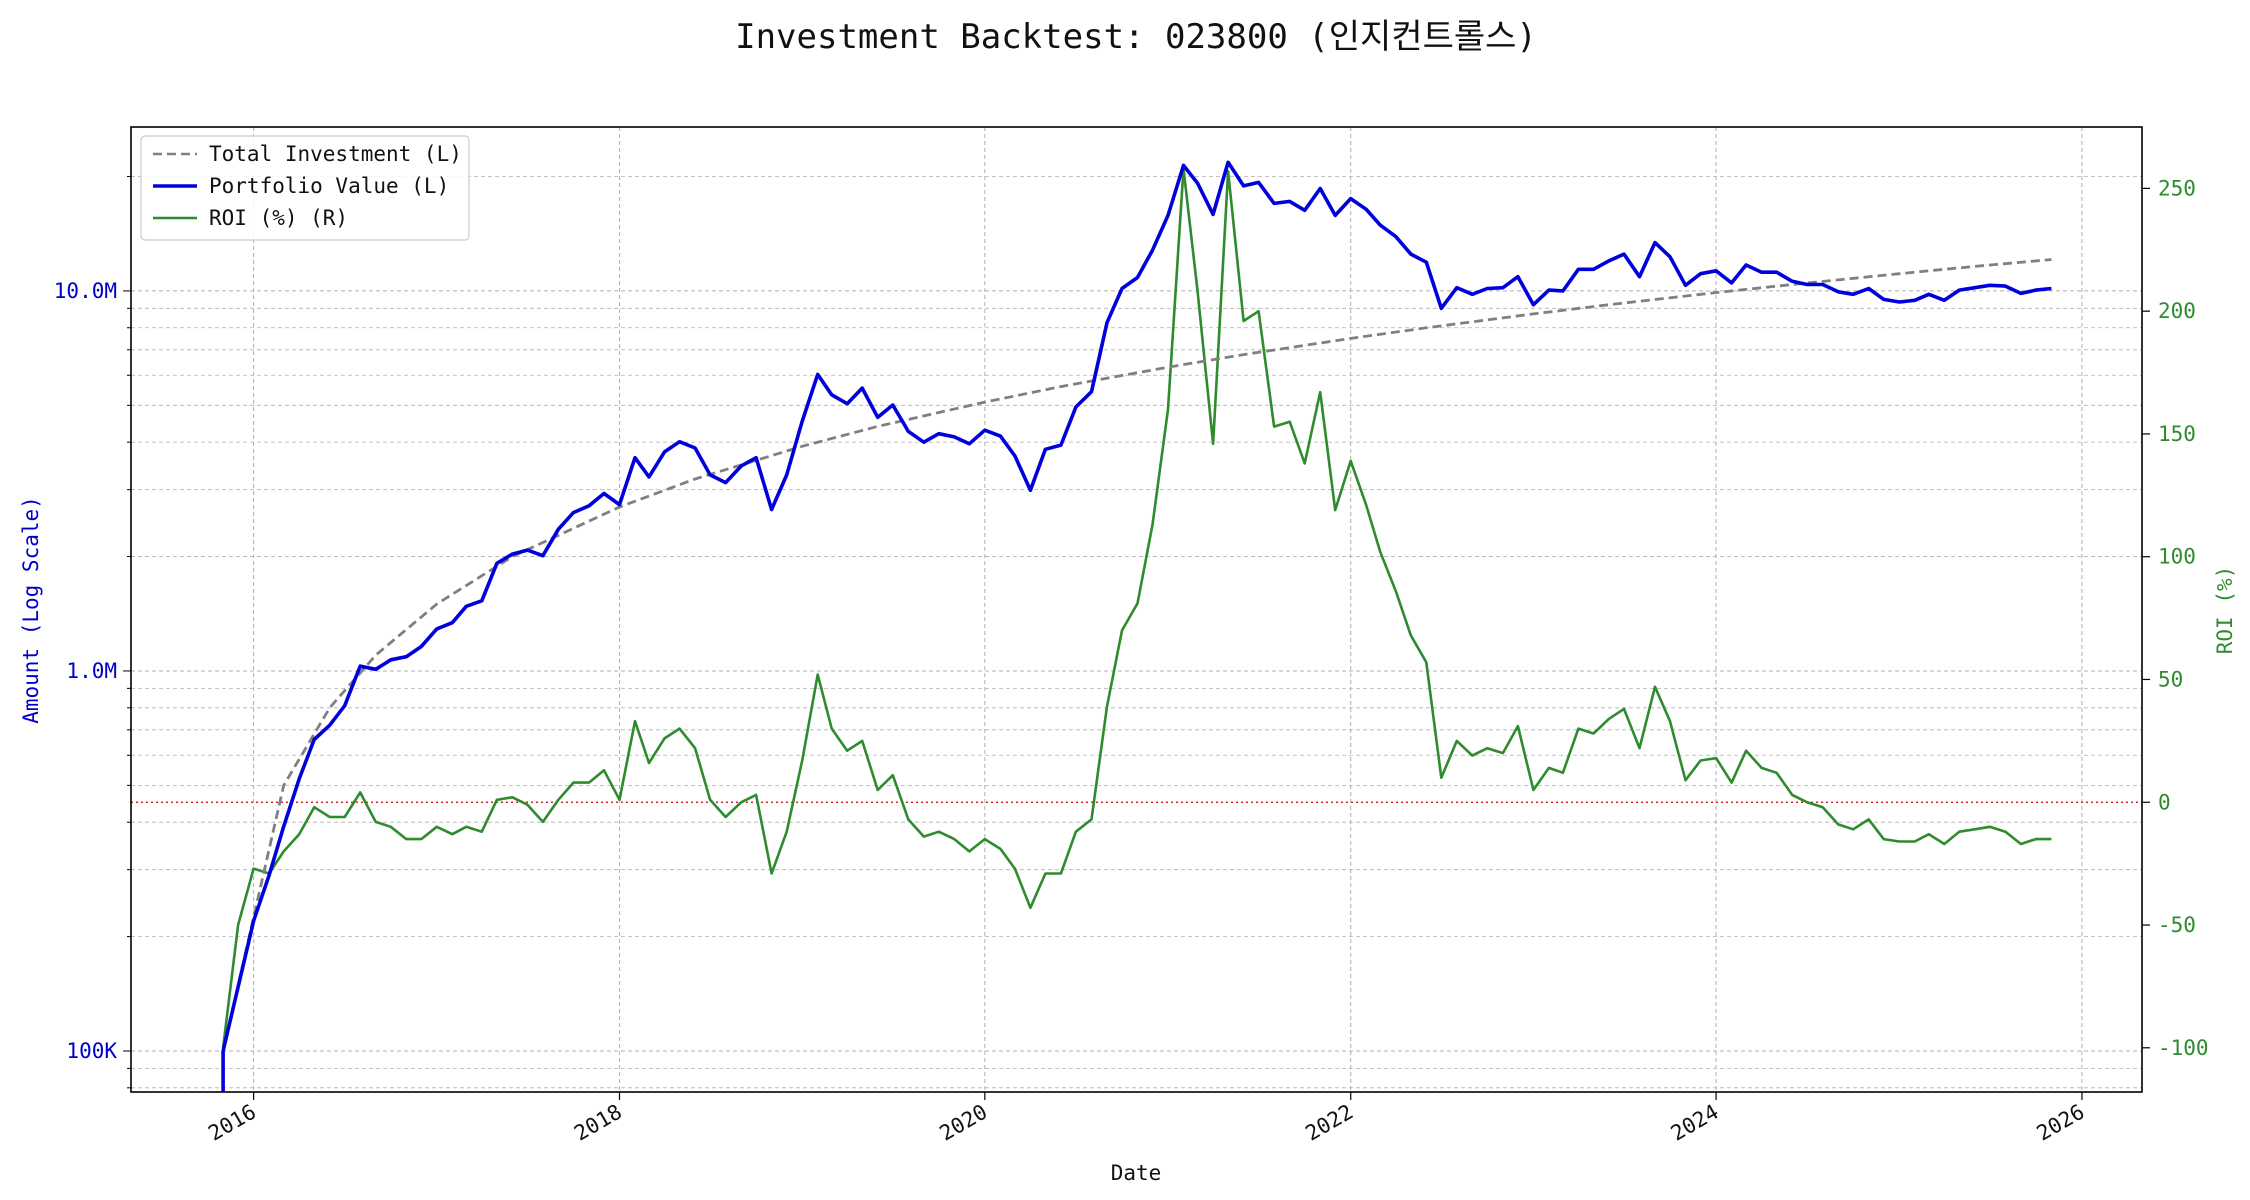  Describe the element at coordinates (85, 291) in the screenshot. I see `y-left-tick-label: 10.0M` at that location.